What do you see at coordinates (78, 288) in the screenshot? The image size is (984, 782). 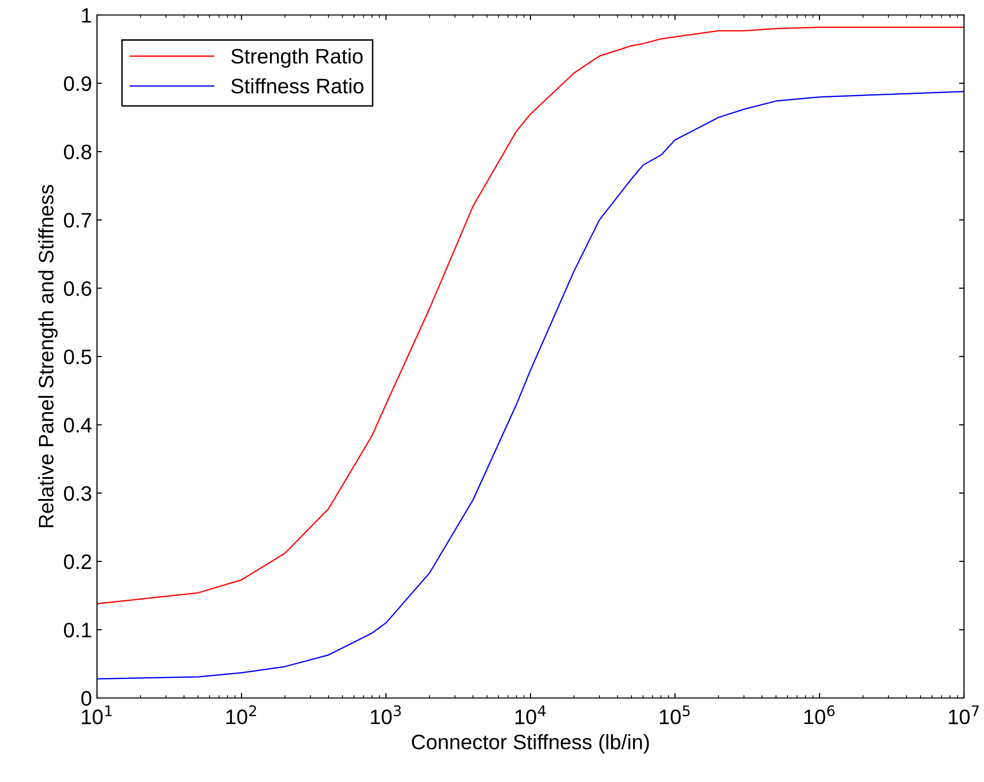 I see `y-tick-label: 0.6` at bounding box center [78, 288].